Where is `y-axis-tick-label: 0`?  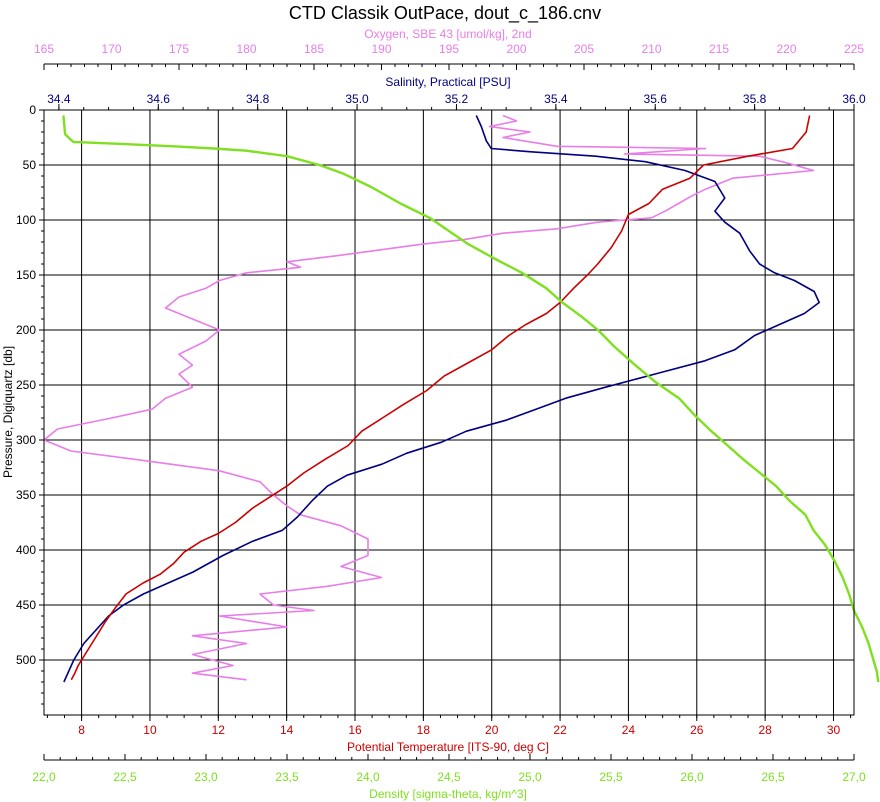
y-axis-tick-label: 0 is located at coordinates (32, 110).